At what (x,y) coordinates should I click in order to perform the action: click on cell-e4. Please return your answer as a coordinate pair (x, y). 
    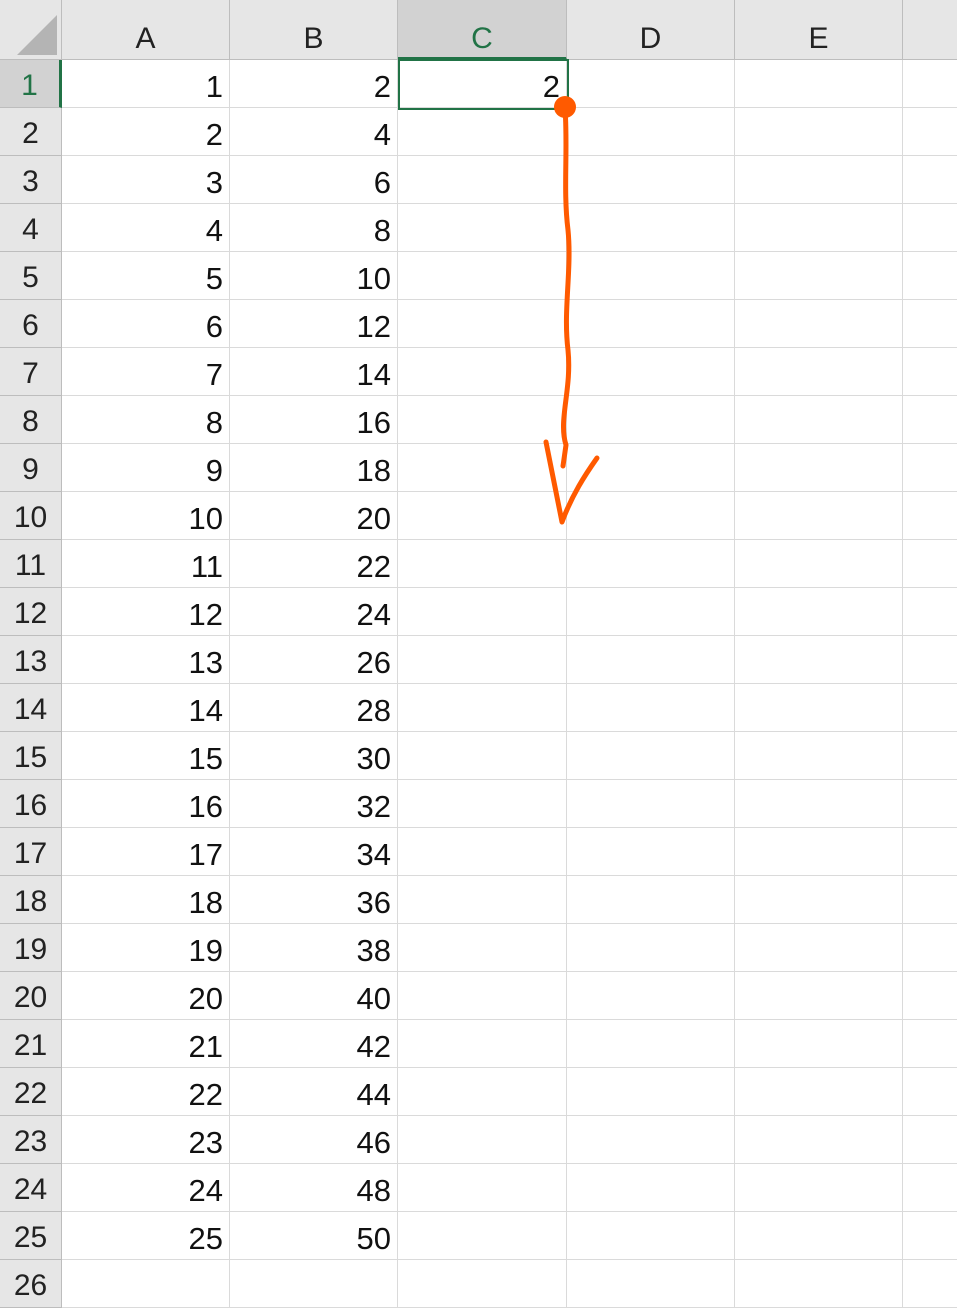
    Looking at the image, I should click on (819, 228).